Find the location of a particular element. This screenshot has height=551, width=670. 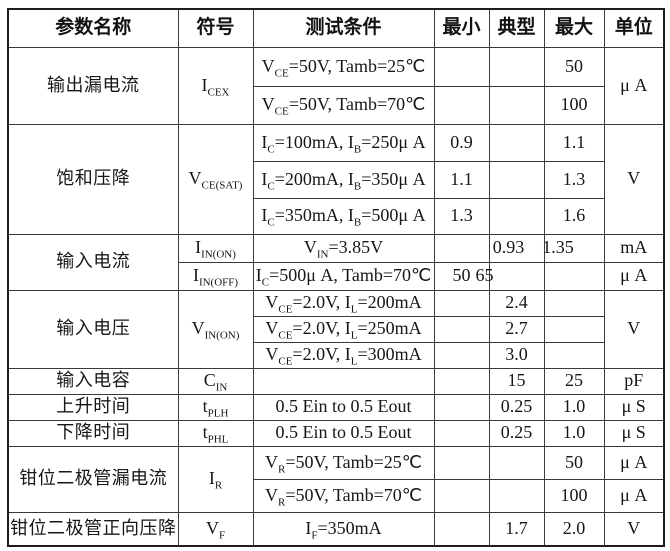

param-cell: 输入电容 is located at coordinates (93, 381).